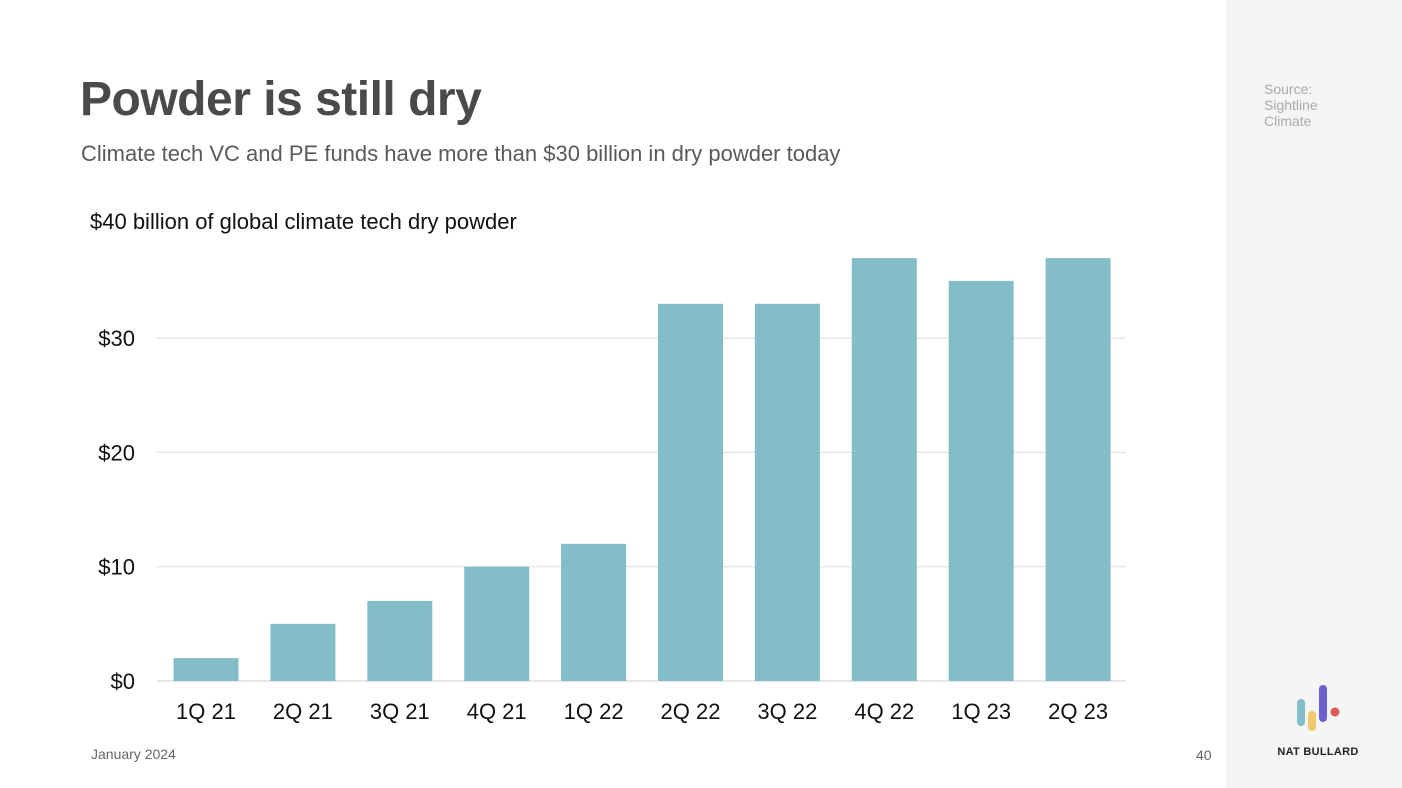 The width and height of the screenshot is (1402, 788). Describe the element at coordinates (1204, 755) in the screenshot. I see `page-number: 40` at that location.